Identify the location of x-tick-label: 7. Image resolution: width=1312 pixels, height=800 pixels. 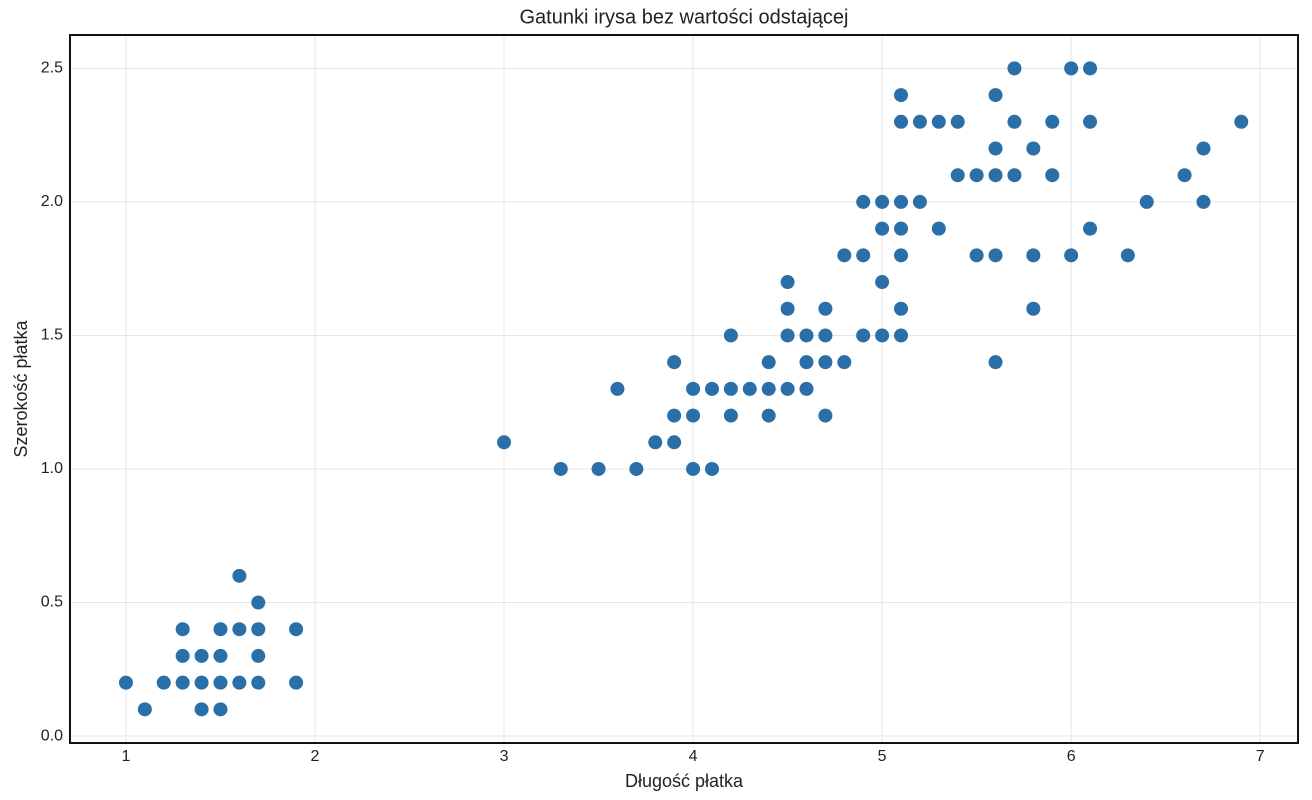
(1260, 756).